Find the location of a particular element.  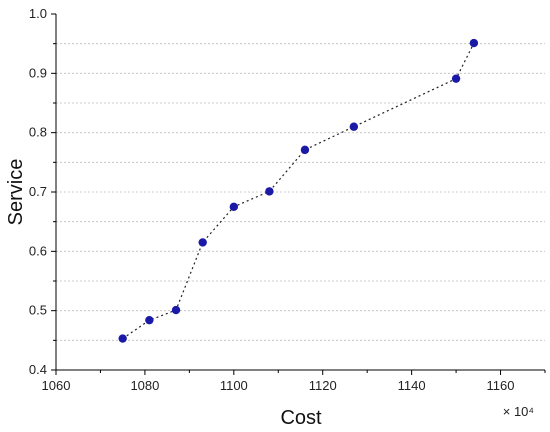

y-tick-label: 0.4 is located at coordinates (38, 369).